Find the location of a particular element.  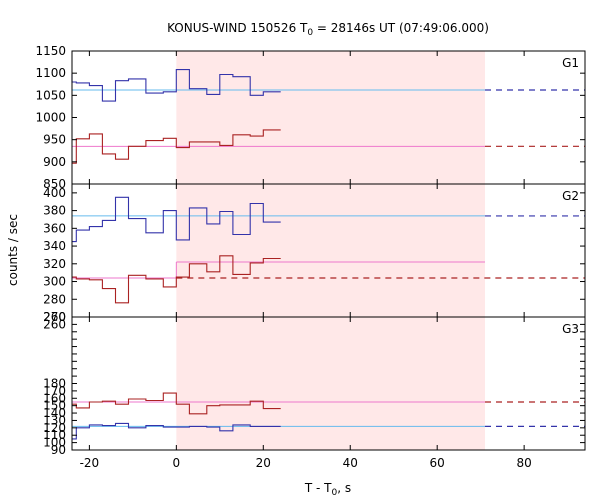

y-tick-label: 270 is located at coordinates (54, 317).